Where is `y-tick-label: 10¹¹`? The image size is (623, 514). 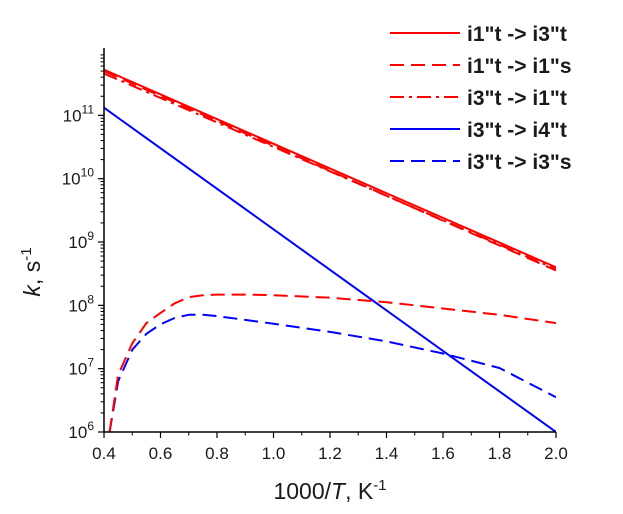
y-tick-label: 10¹¹ is located at coordinates (79, 113).